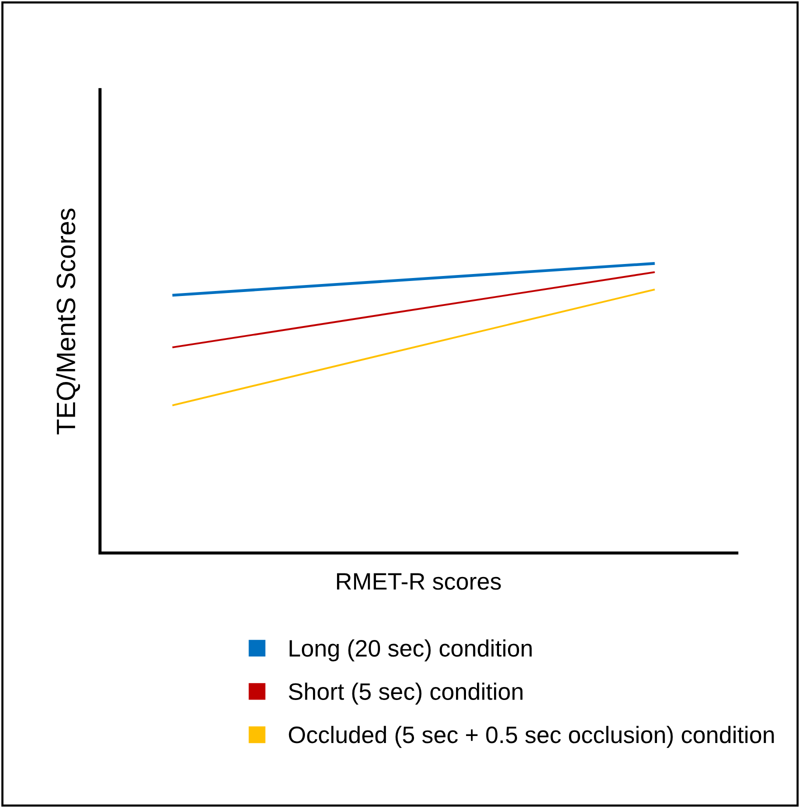 The image size is (800, 808). Describe the element at coordinates (68, 321) in the screenshot. I see `y-axis-title: TEQ/MentS Scores` at that location.